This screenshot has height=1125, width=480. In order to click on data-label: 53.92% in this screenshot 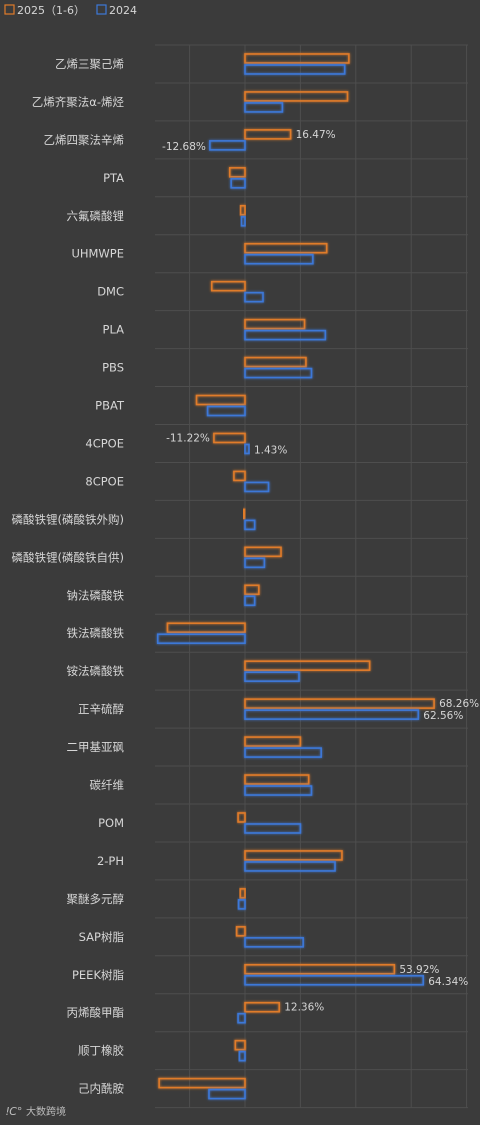, I will do `click(419, 970)`.